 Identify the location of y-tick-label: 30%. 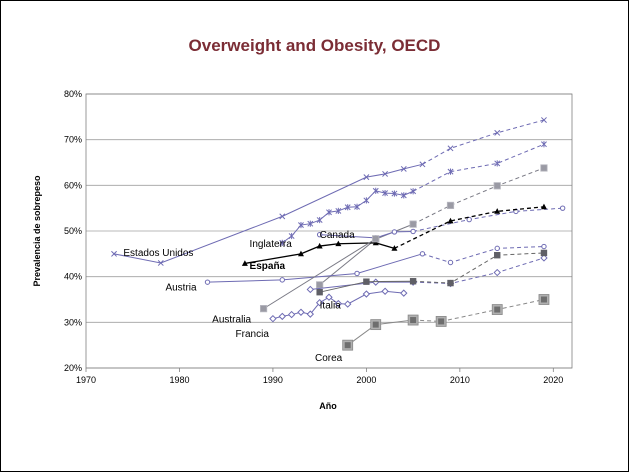
(73, 322).